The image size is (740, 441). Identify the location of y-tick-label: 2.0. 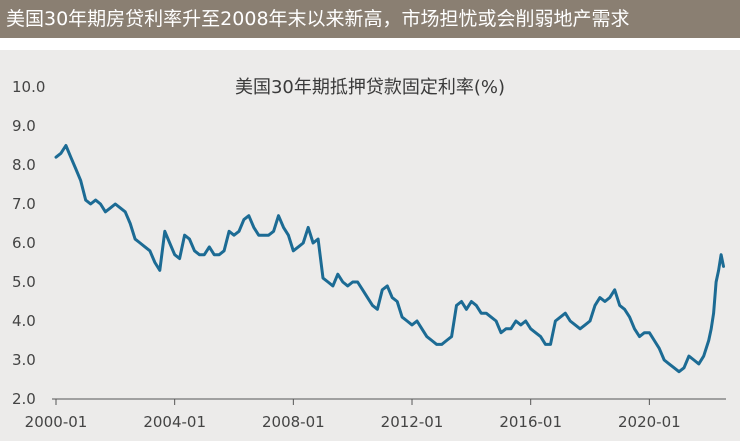
(24, 399).